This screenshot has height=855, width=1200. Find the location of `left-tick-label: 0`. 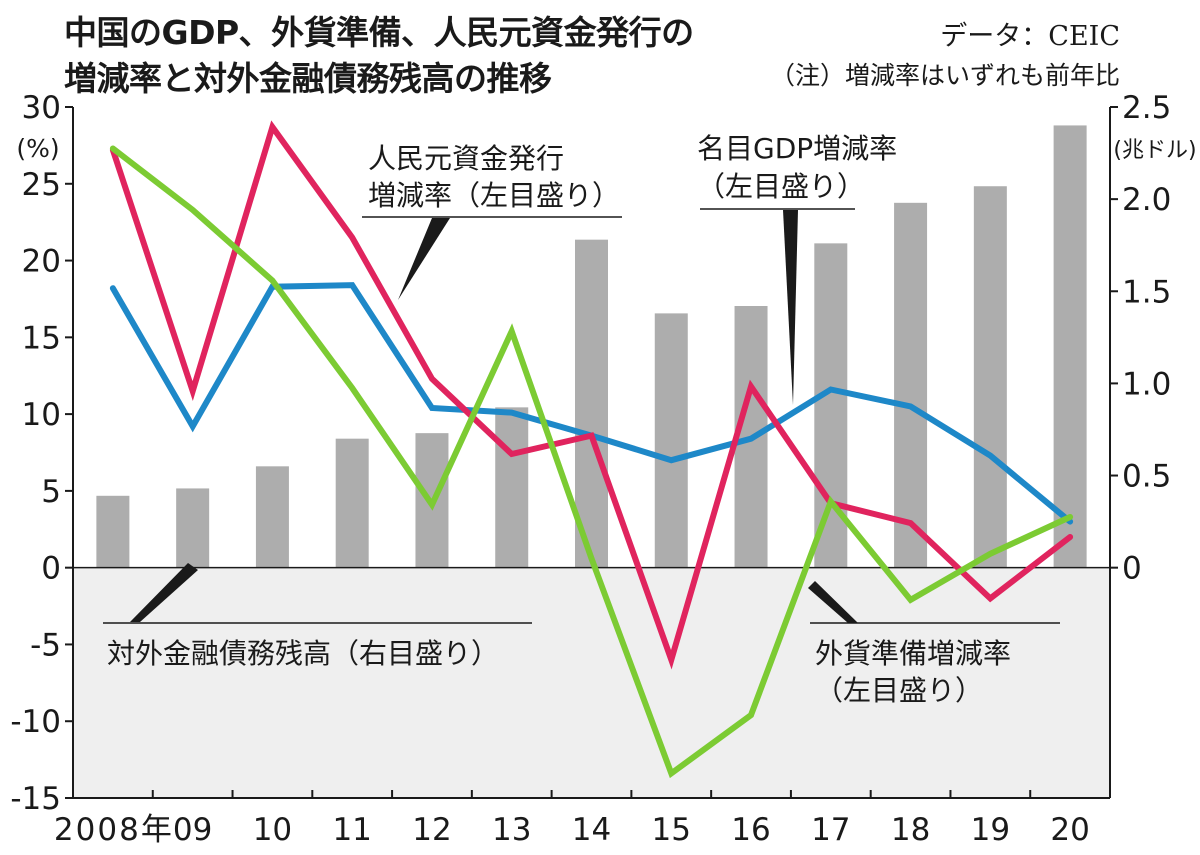

left-tick-label: 0 is located at coordinates (51, 569).